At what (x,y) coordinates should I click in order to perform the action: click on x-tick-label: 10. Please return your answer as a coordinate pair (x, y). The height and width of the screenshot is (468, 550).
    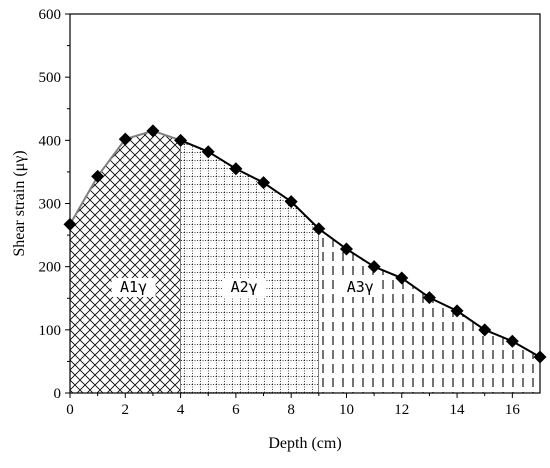
    Looking at the image, I should click on (346, 410).